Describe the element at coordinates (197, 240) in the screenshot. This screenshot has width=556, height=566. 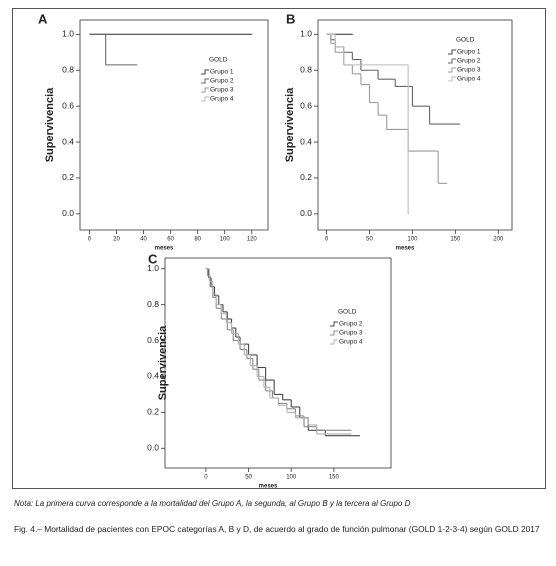
I see `x-tick-label: 80` at that location.